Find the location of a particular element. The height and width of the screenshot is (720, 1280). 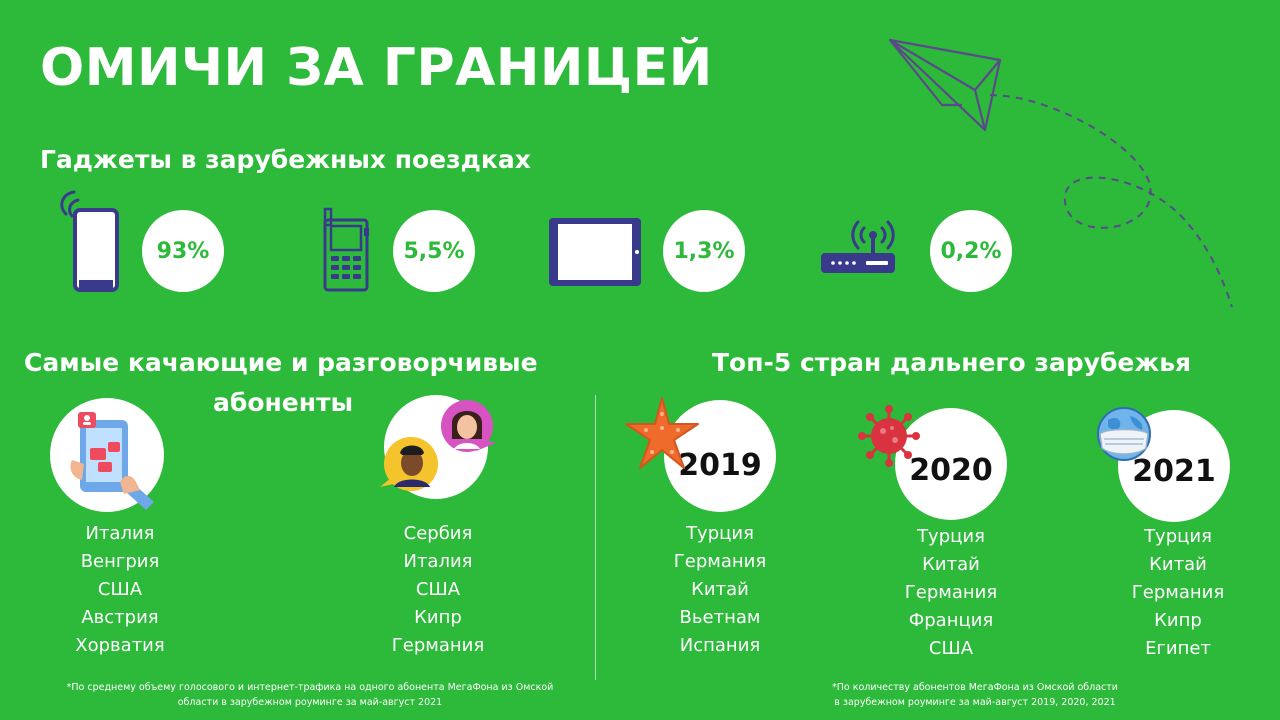

countries-2019-list: Турция Германия Китай Вьетнам Испания is located at coordinates (720, 590).